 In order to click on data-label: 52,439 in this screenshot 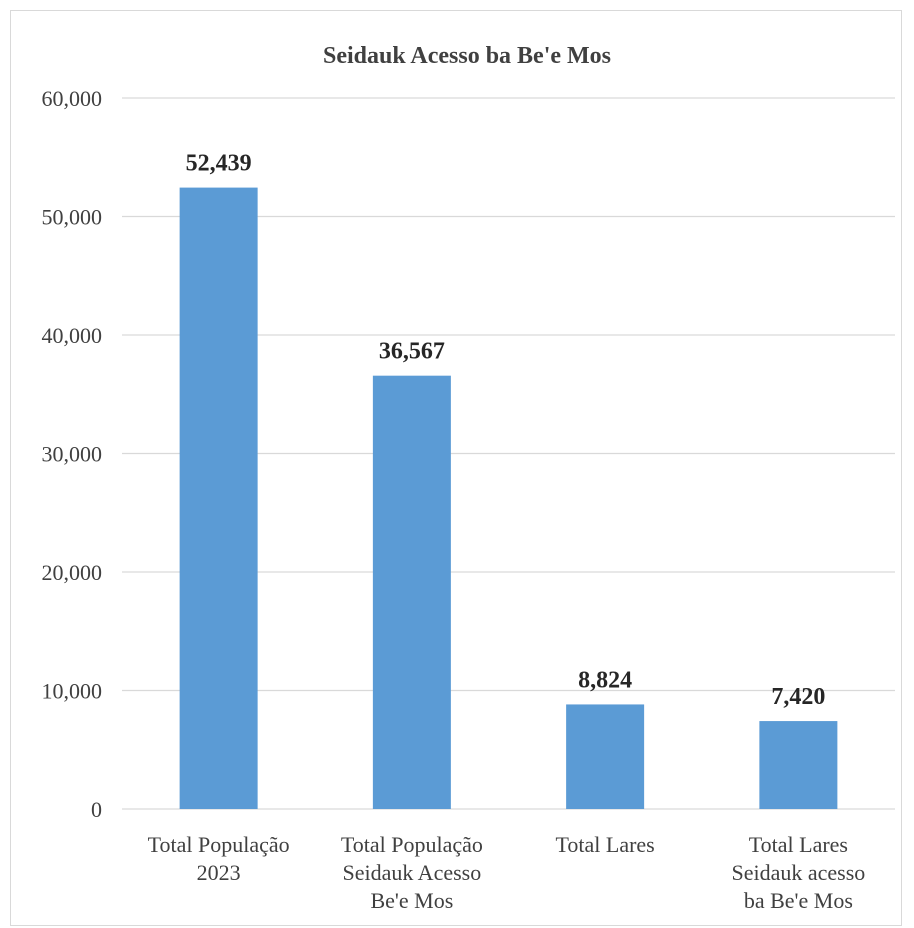, I will do `click(219, 164)`.